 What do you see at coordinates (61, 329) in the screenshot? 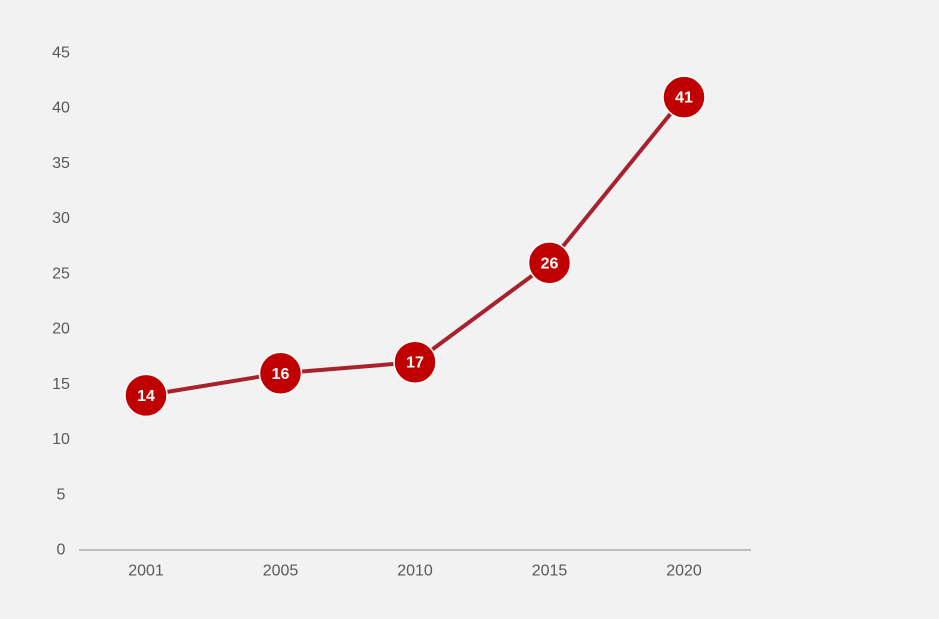
I see `y-tick-label: 20` at bounding box center [61, 329].